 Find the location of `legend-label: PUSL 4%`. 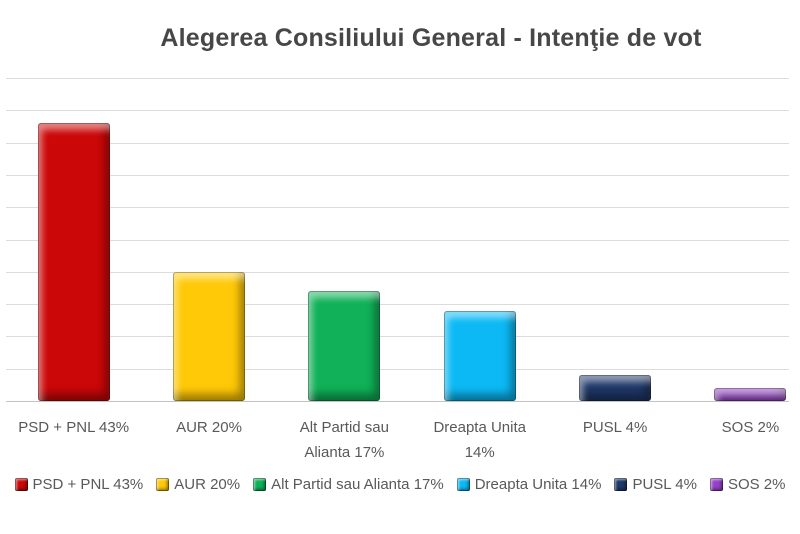

legend-label: PUSL 4% is located at coordinates (664, 484).